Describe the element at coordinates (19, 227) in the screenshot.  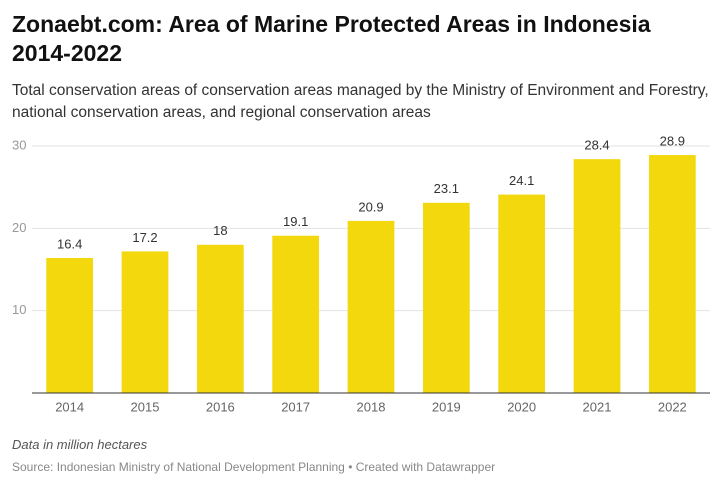
I see `y-tick-label: 20` at that location.